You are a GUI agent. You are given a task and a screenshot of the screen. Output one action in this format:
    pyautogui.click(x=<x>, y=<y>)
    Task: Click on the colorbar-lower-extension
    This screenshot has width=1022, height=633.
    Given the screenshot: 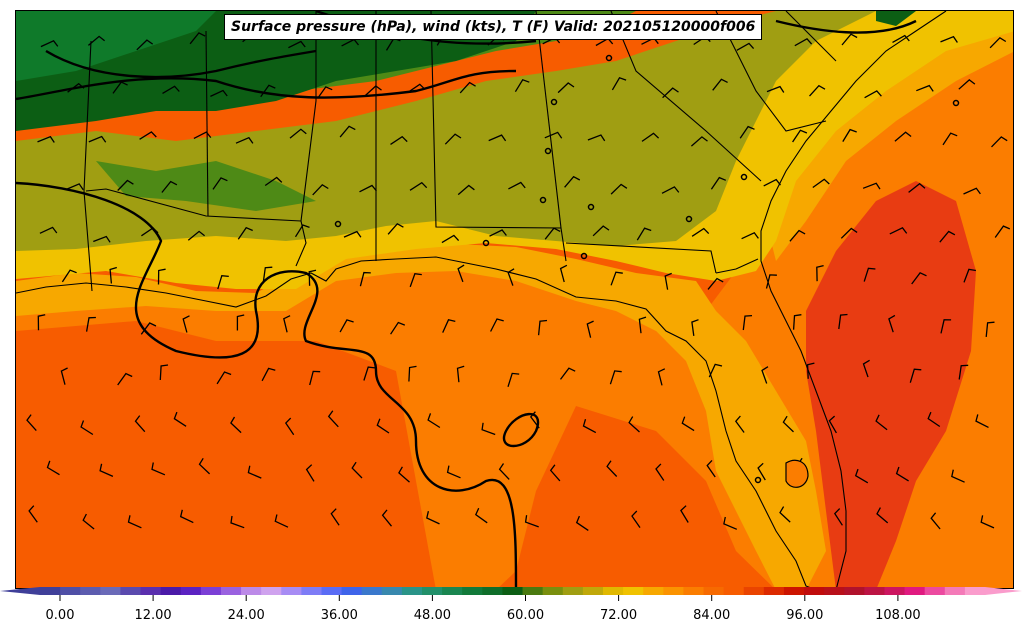 What is the action you would take?
    pyautogui.click(x=20, y=591)
    